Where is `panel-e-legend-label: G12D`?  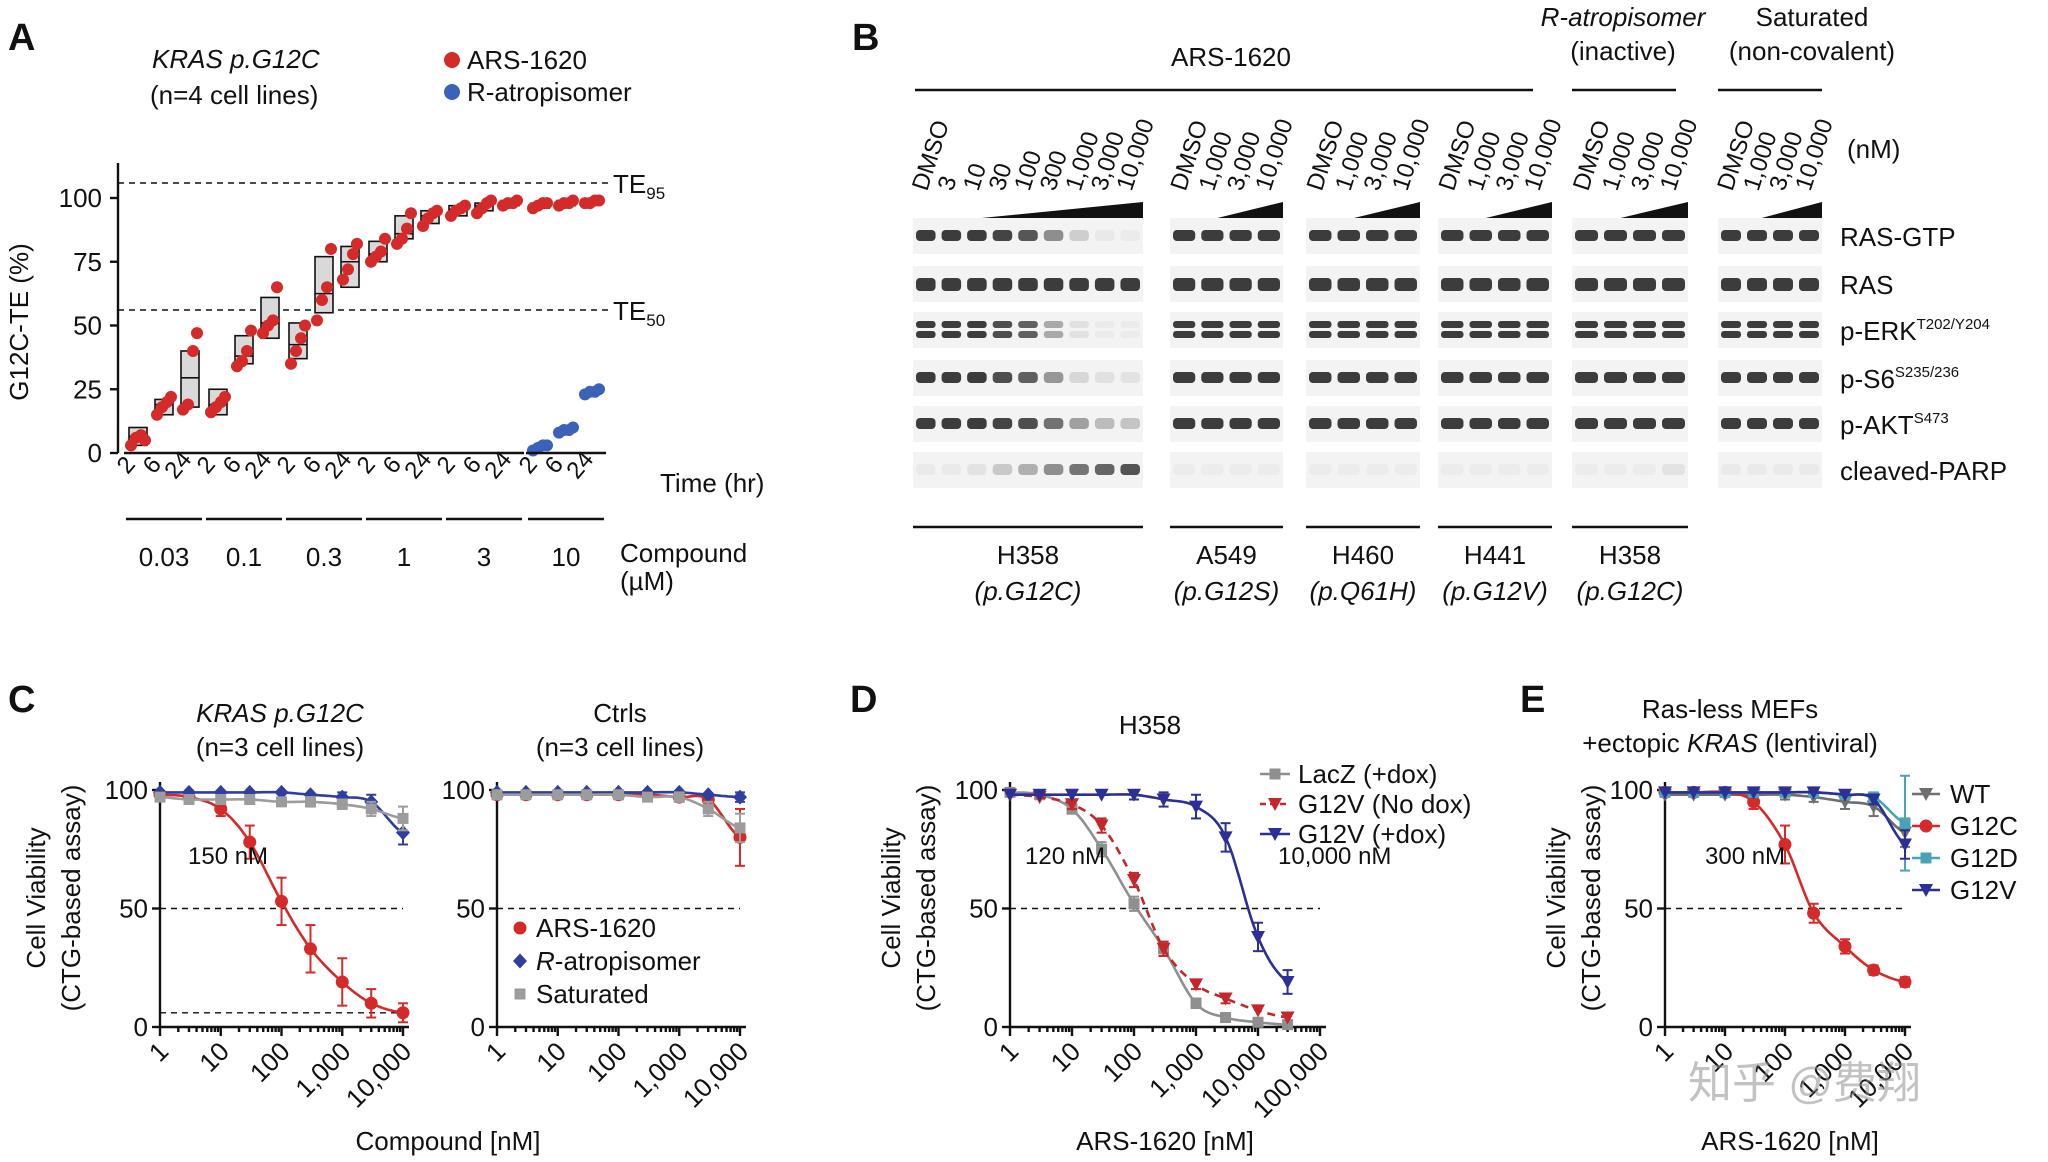
panel-e-legend-label: G12D is located at coordinates (1984, 858).